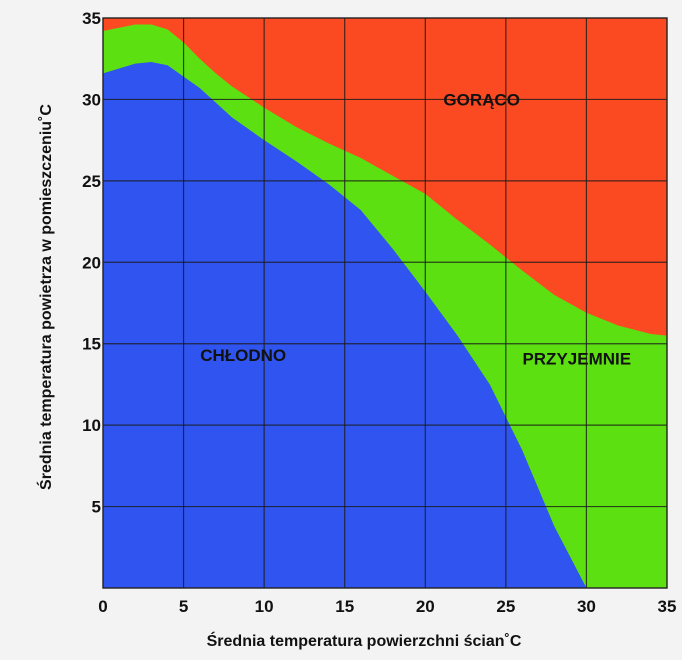  I want to click on region-label-goraco: GORĄCO, so click(481, 99).